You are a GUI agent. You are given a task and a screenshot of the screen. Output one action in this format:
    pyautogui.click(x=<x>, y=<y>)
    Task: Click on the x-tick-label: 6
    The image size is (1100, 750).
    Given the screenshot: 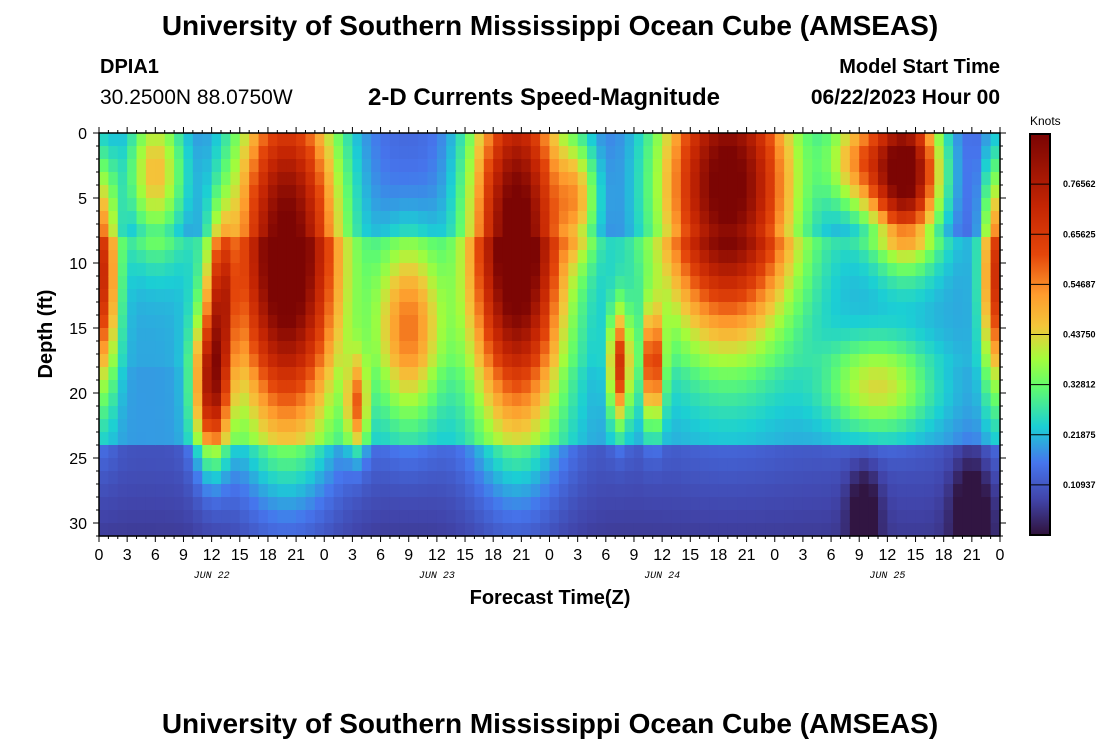 What is the action you would take?
    pyautogui.click(x=155, y=555)
    